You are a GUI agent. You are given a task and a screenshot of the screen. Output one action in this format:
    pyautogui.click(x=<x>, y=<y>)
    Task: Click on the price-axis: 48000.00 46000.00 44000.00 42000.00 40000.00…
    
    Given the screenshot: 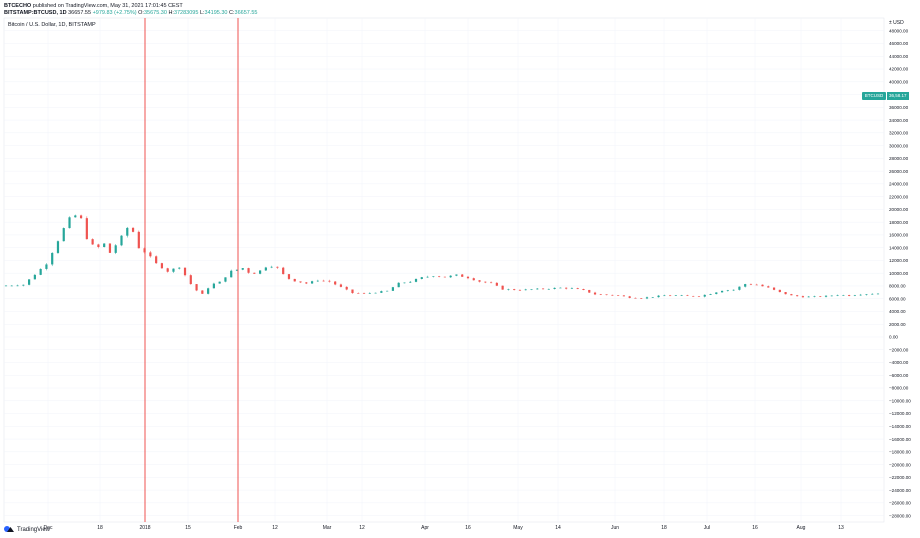 What is the action you would take?
    pyautogui.click(x=900, y=273)
    